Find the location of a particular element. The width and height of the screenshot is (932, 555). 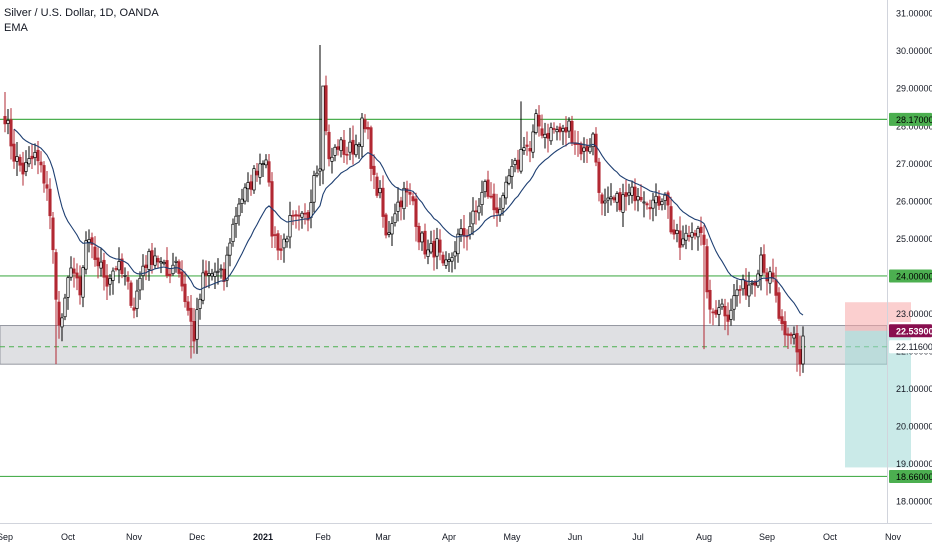

y-tick-label: 30.00000 is located at coordinates (914, 51).